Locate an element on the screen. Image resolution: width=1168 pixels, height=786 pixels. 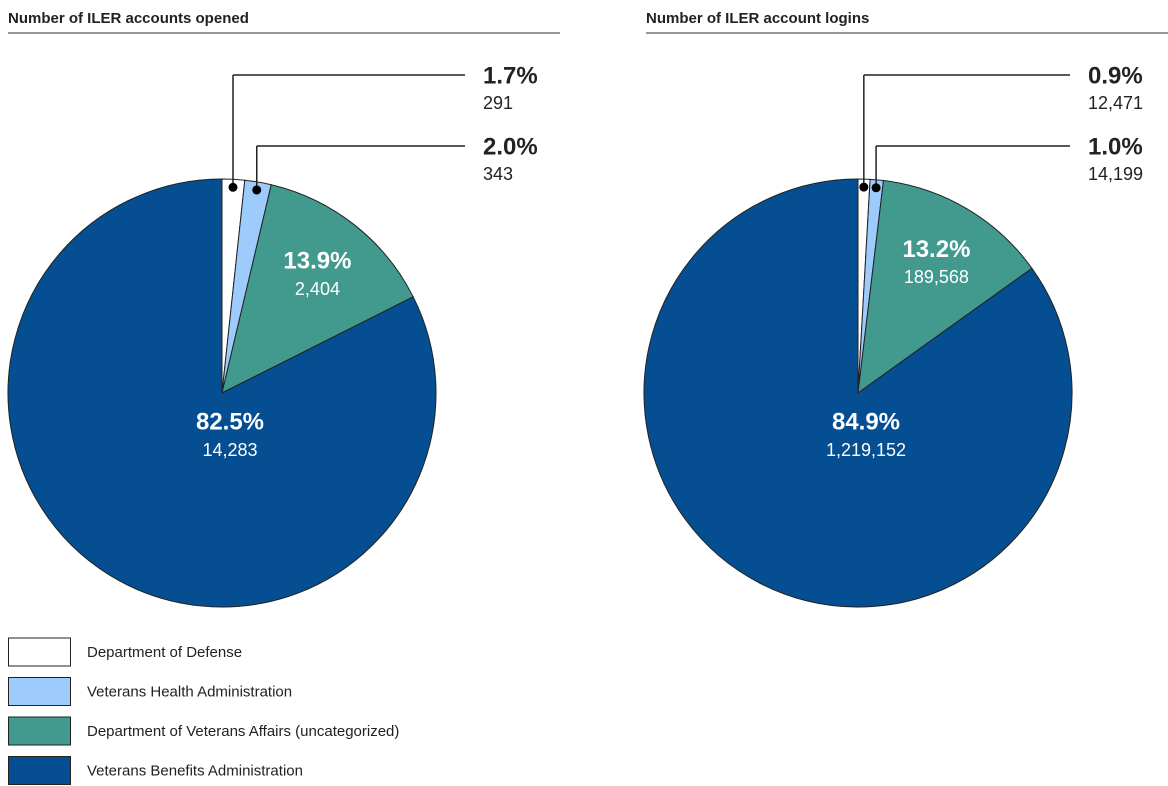
legend-label: Department of Defense is located at coordinates (164, 652).